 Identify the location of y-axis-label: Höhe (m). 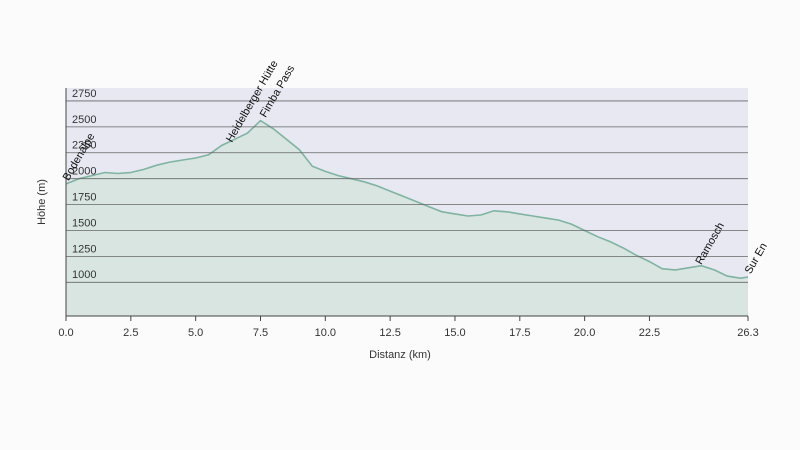
(42, 202).